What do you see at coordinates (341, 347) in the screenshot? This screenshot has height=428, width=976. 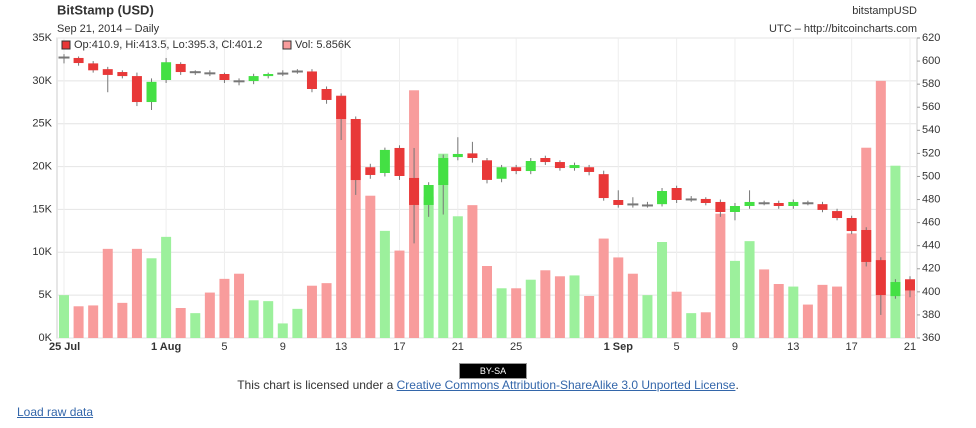 I see `x-tick-label: 13` at bounding box center [341, 347].